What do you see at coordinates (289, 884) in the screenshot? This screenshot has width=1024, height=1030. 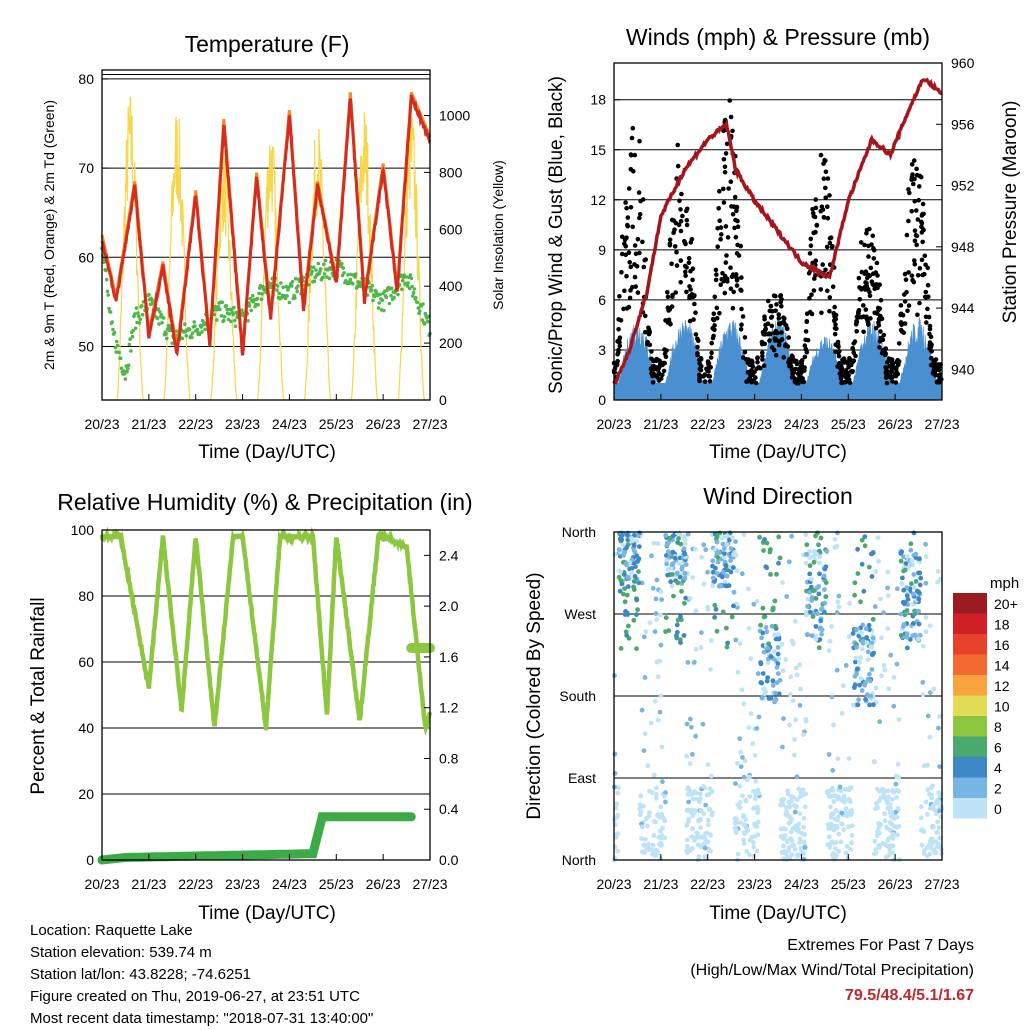 I see `humidity-xtick-label: 24/23` at bounding box center [289, 884].